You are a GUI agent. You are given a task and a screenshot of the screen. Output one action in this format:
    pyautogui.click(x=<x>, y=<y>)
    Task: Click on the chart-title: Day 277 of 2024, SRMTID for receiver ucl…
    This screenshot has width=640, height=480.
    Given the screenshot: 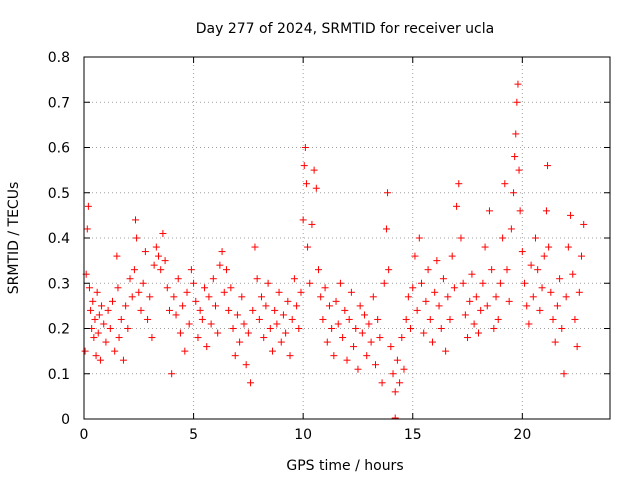 What is the action you would take?
    pyautogui.click(x=345, y=29)
    